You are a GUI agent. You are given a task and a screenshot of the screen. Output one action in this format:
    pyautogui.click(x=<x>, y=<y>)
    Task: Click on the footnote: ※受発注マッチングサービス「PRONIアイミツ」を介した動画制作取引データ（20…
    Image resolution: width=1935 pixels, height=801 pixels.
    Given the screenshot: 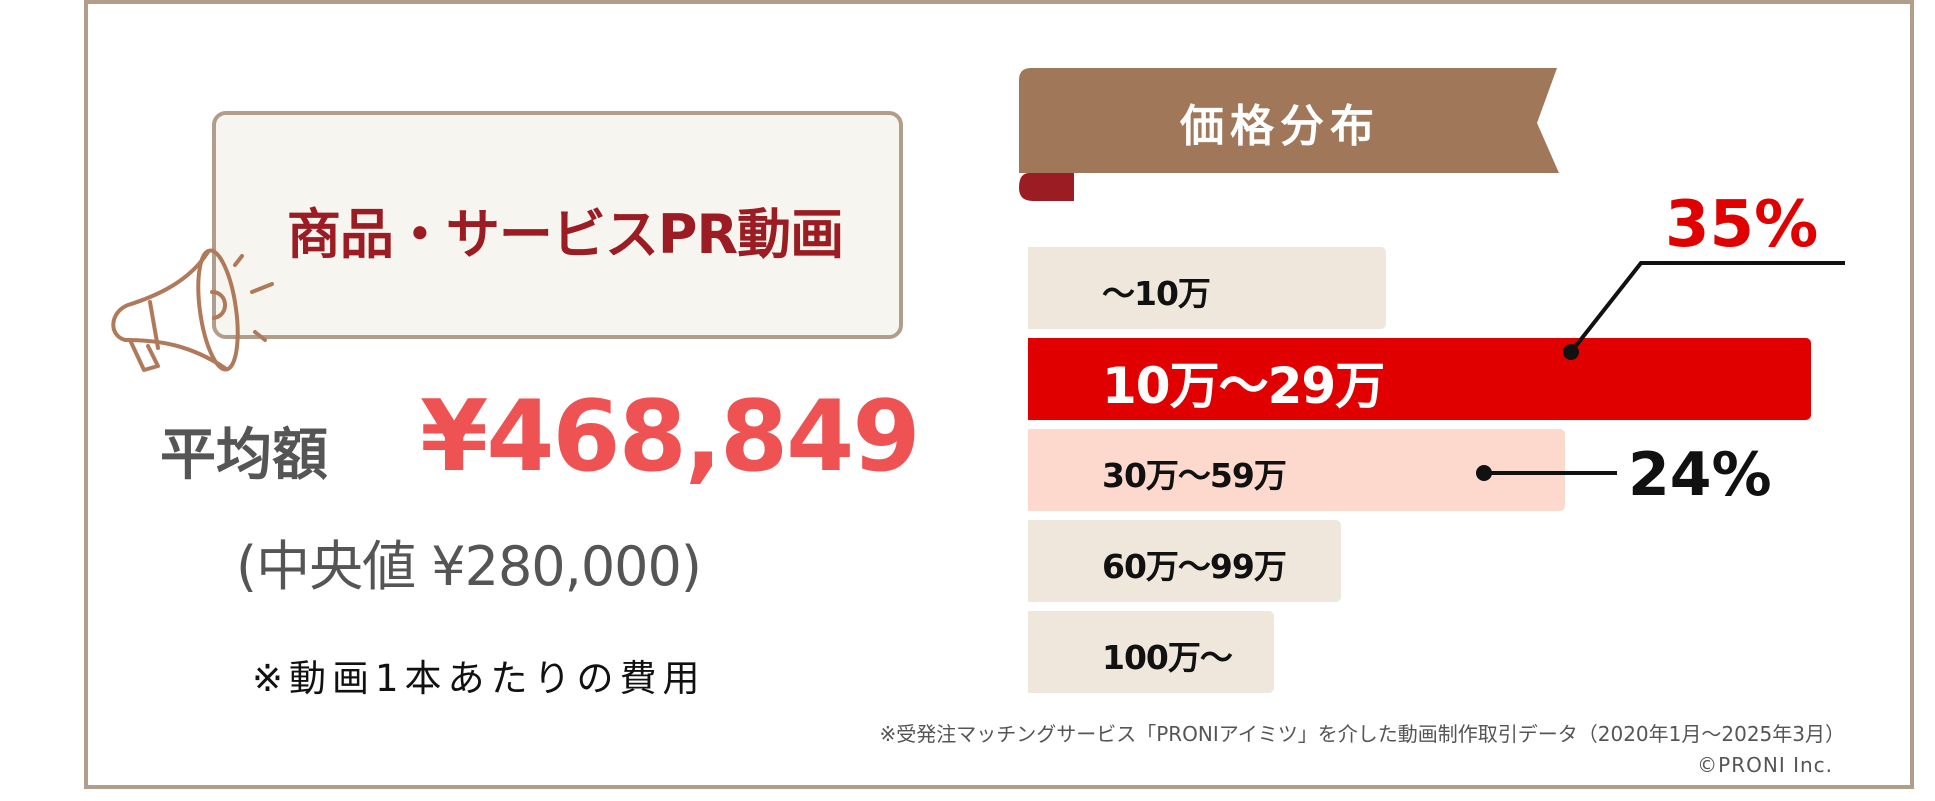 What is the action you would take?
    pyautogui.click(x=1362, y=734)
    